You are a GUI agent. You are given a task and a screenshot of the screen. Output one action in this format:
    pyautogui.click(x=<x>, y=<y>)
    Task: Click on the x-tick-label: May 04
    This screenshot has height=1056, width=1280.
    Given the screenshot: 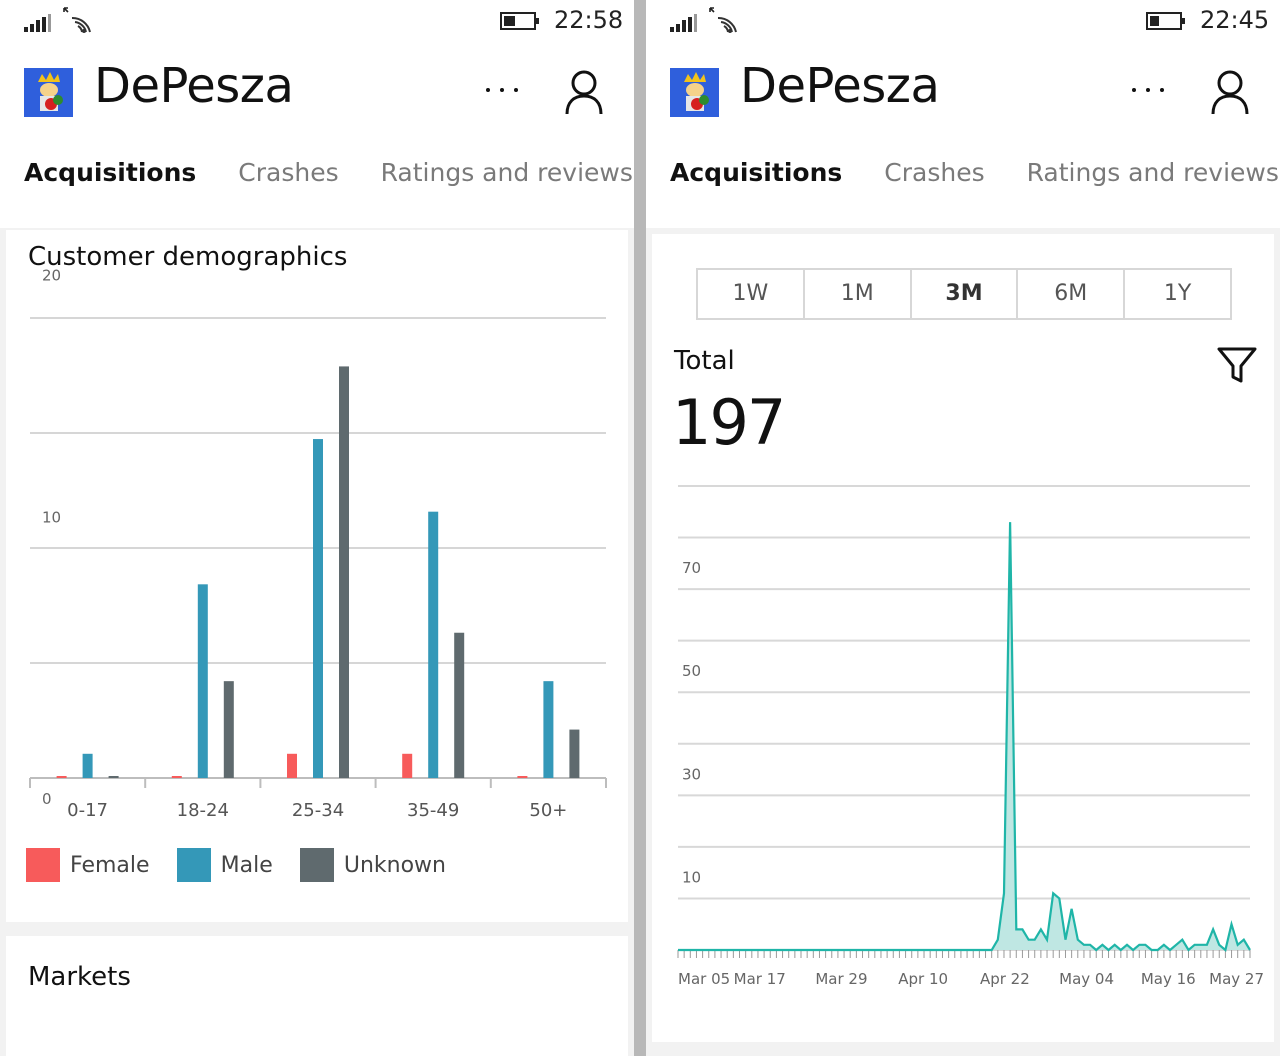 What is the action you would take?
    pyautogui.click(x=1086, y=979)
    